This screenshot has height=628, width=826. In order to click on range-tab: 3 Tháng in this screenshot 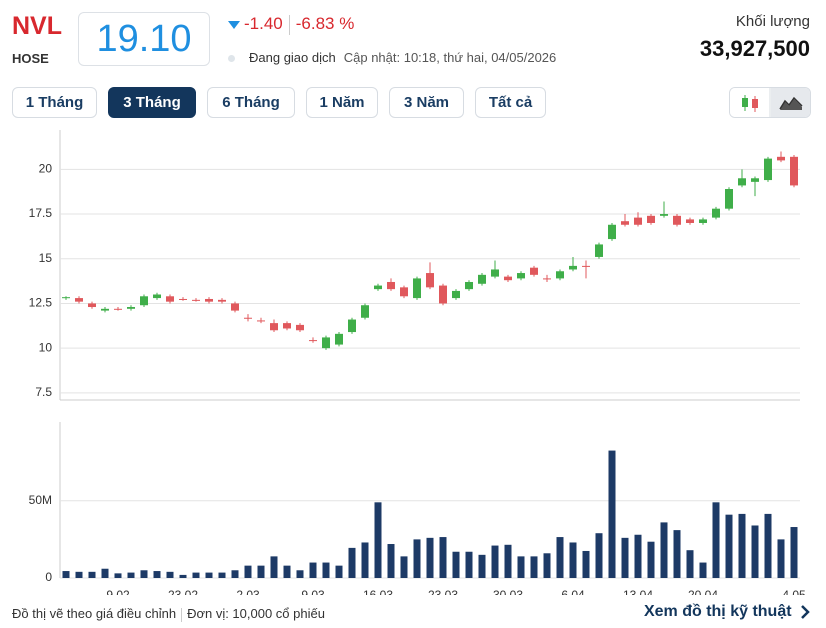, I will do `click(152, 102)`.